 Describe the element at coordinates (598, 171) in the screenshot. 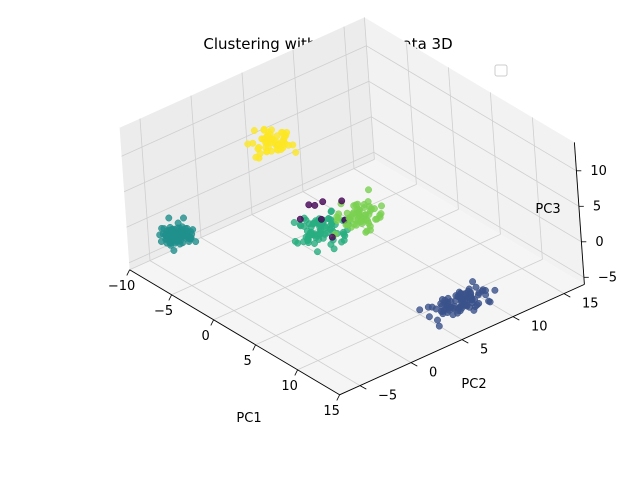

I see `z-tick-label: 10` at that location.